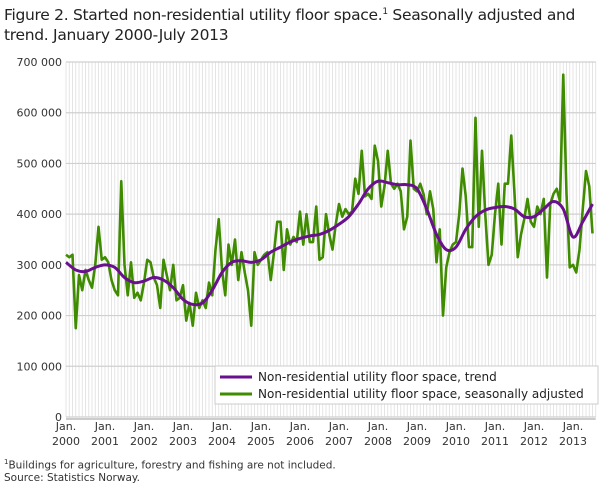 The width and height of the screenshot is (610, 488). What do you see at coordinates (456, 441) in the screenshot?
I see `x-tick-label: 2010` at bounding box center [456, 441].